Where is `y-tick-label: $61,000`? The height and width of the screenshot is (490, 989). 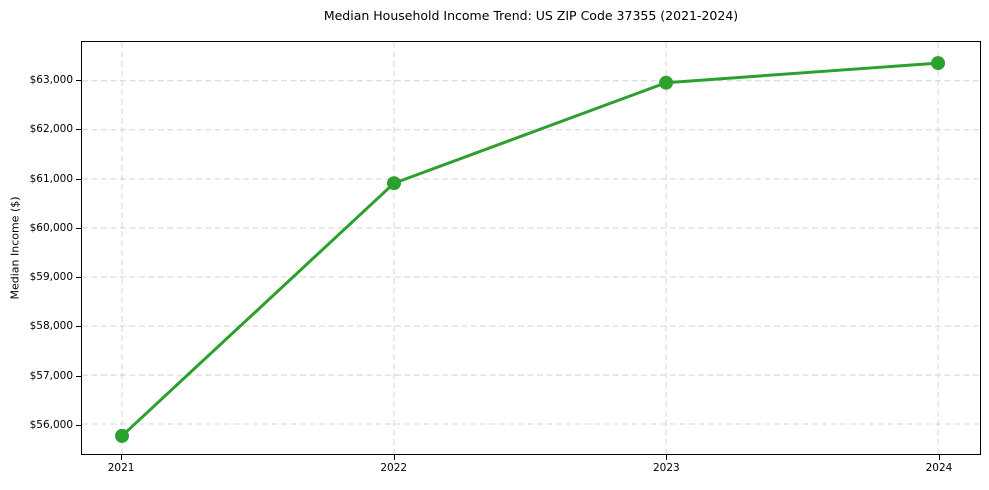 y-tick-label: $61,000 is located at coordinates (51, 178).